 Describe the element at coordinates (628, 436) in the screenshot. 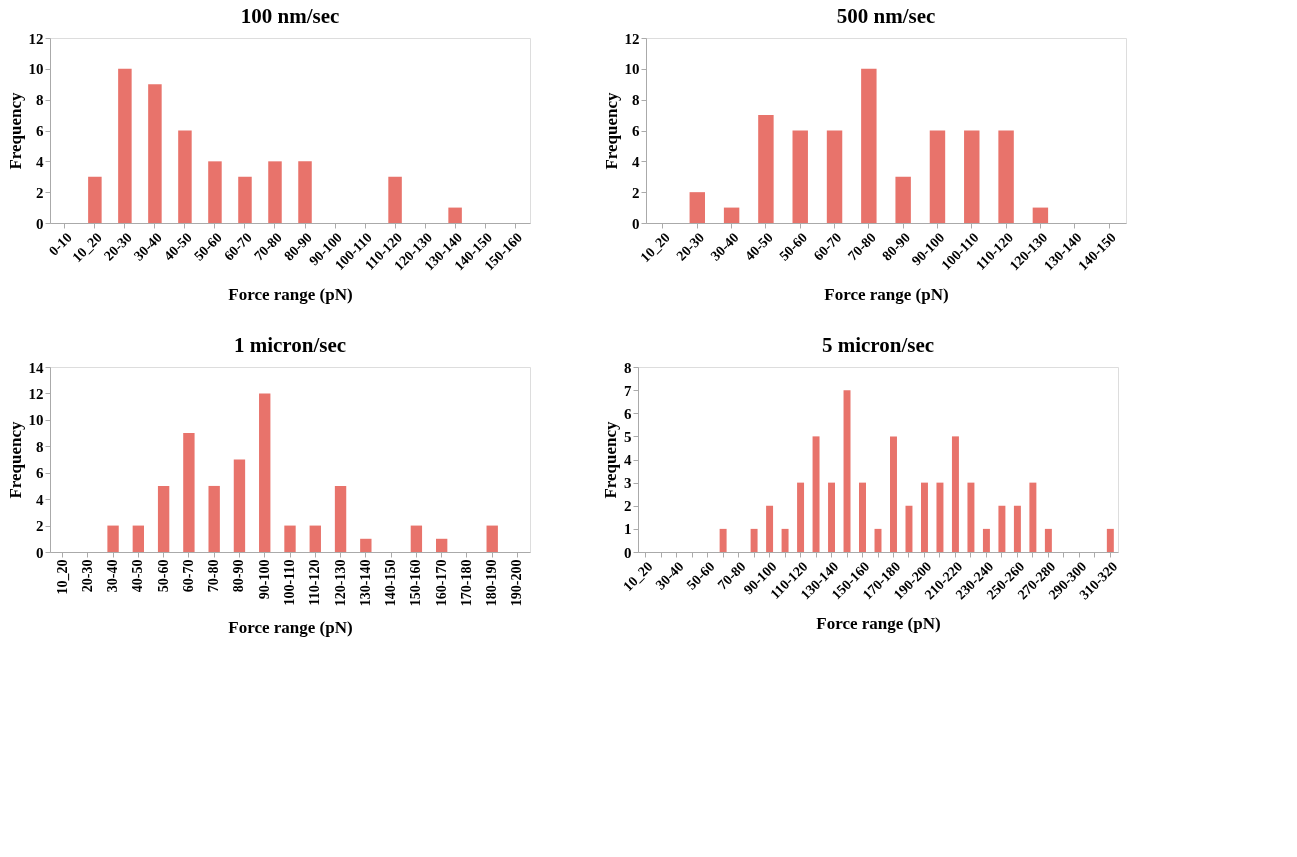

I see `y-tick-label: 5` at that location.